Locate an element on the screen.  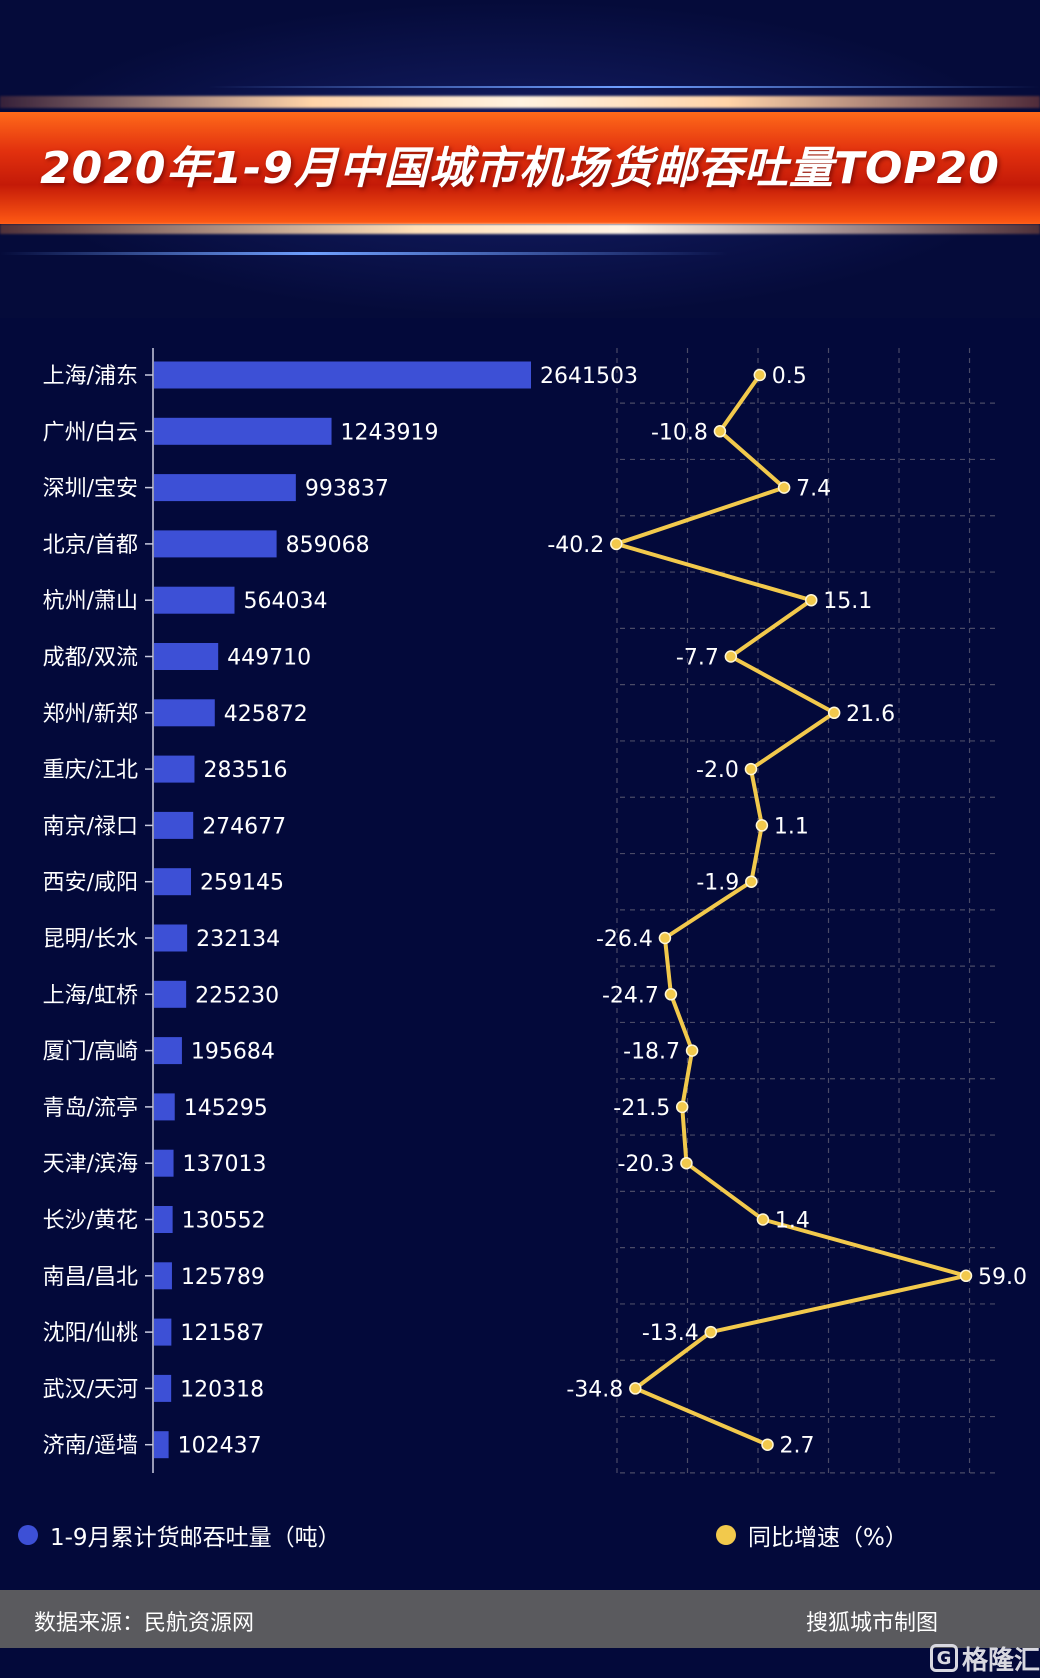
category-label: 北京/首都 is located at coordinates (90, 545).